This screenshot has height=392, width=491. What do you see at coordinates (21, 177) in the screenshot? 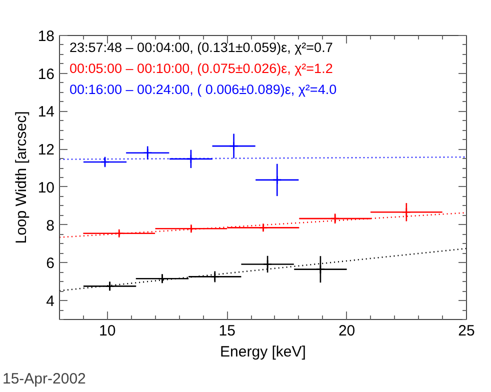
I see `y-axis-title: Loop Width [arcsec]` at bounding box center [21, 177].